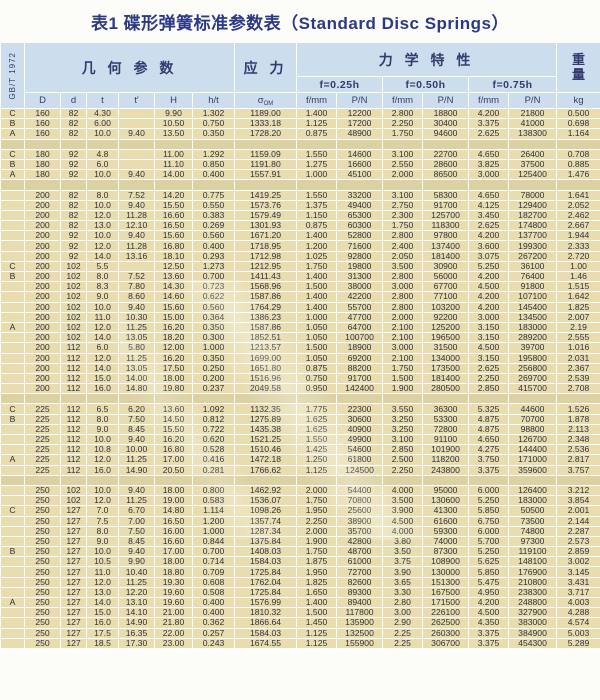 This screenshot has width=600, height=700. Describe the element at coordinates (266, 409) in the screenshot. I see `value-cell: 1132.35` at that location.